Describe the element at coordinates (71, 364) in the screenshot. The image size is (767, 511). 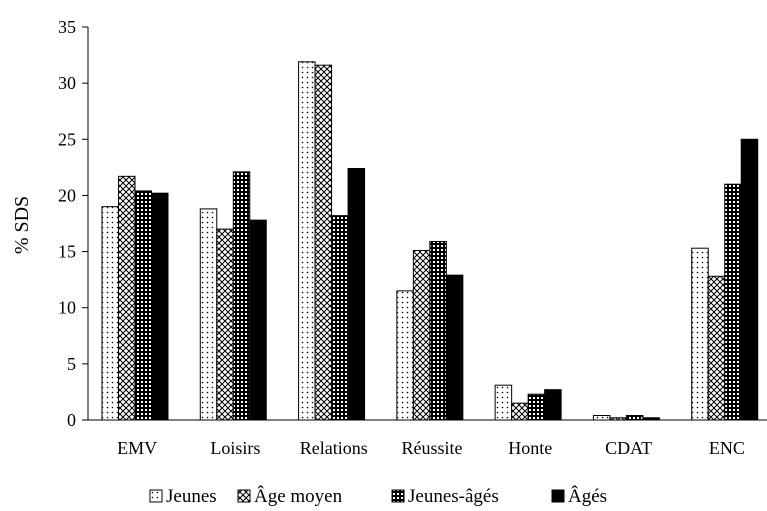
I see `y-tick-label: 5` at that location.